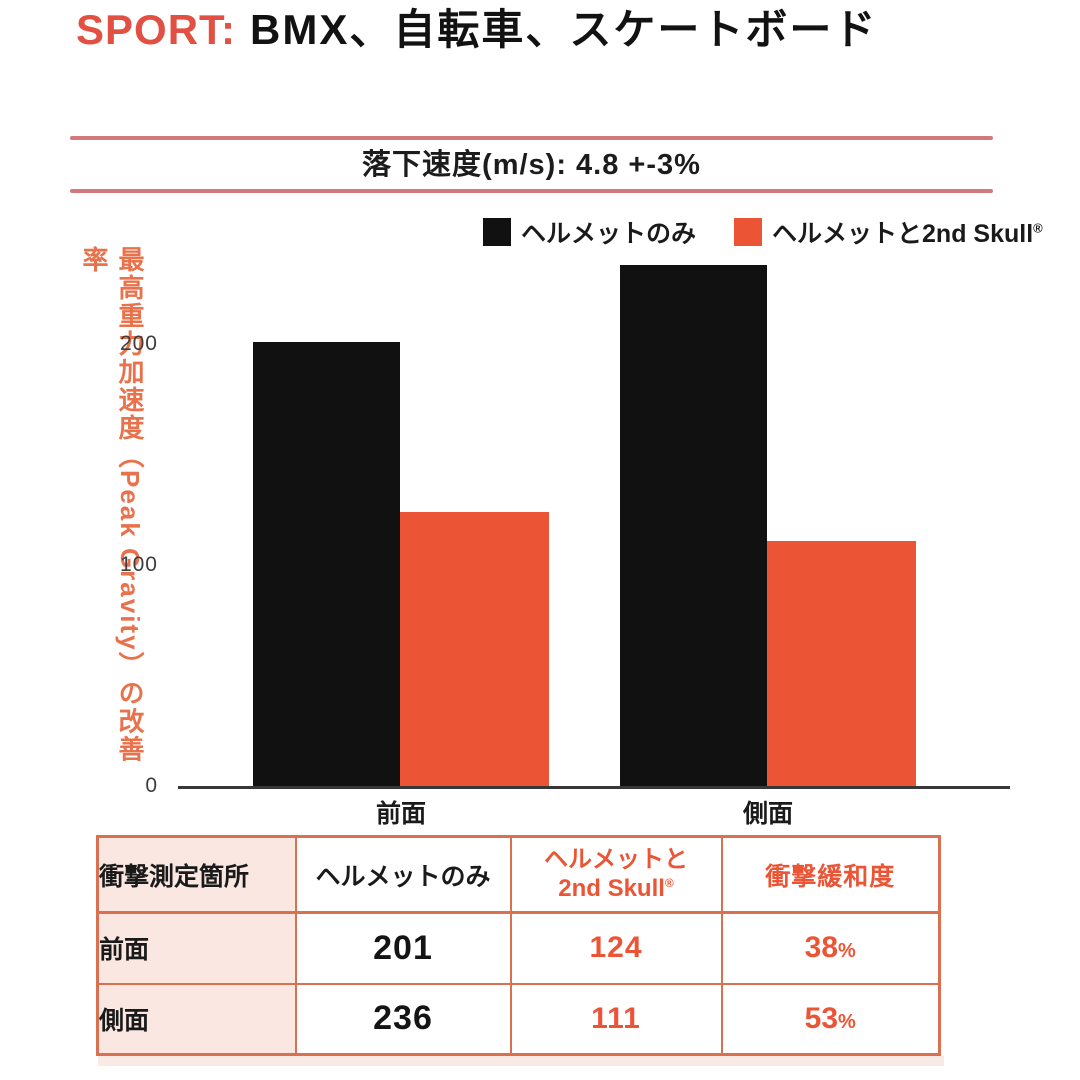  Describe the element at coordinates (474, 649) in the screenshot. I see `bar-2ndskull-front` at that location.